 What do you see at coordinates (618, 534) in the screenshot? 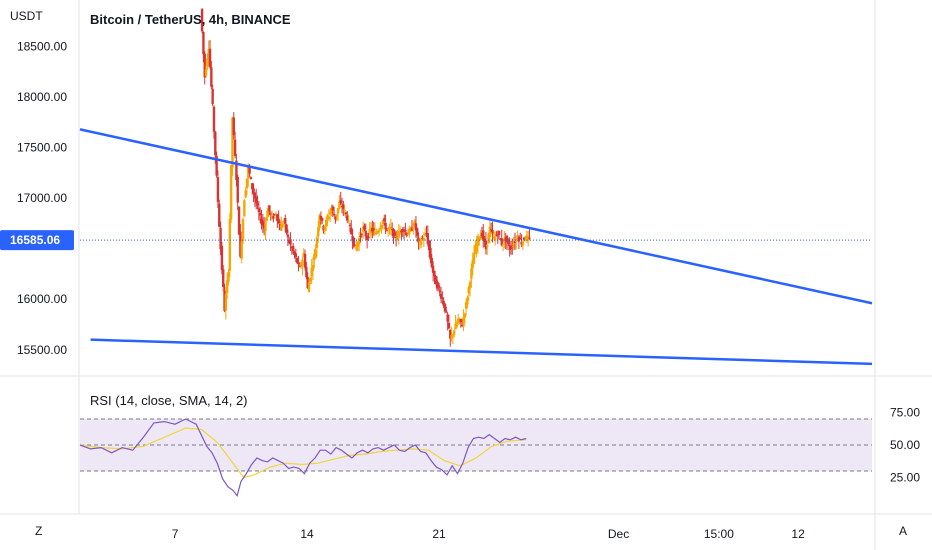
I see `time-tick-label: Dec` at bounding box center [618, 534].